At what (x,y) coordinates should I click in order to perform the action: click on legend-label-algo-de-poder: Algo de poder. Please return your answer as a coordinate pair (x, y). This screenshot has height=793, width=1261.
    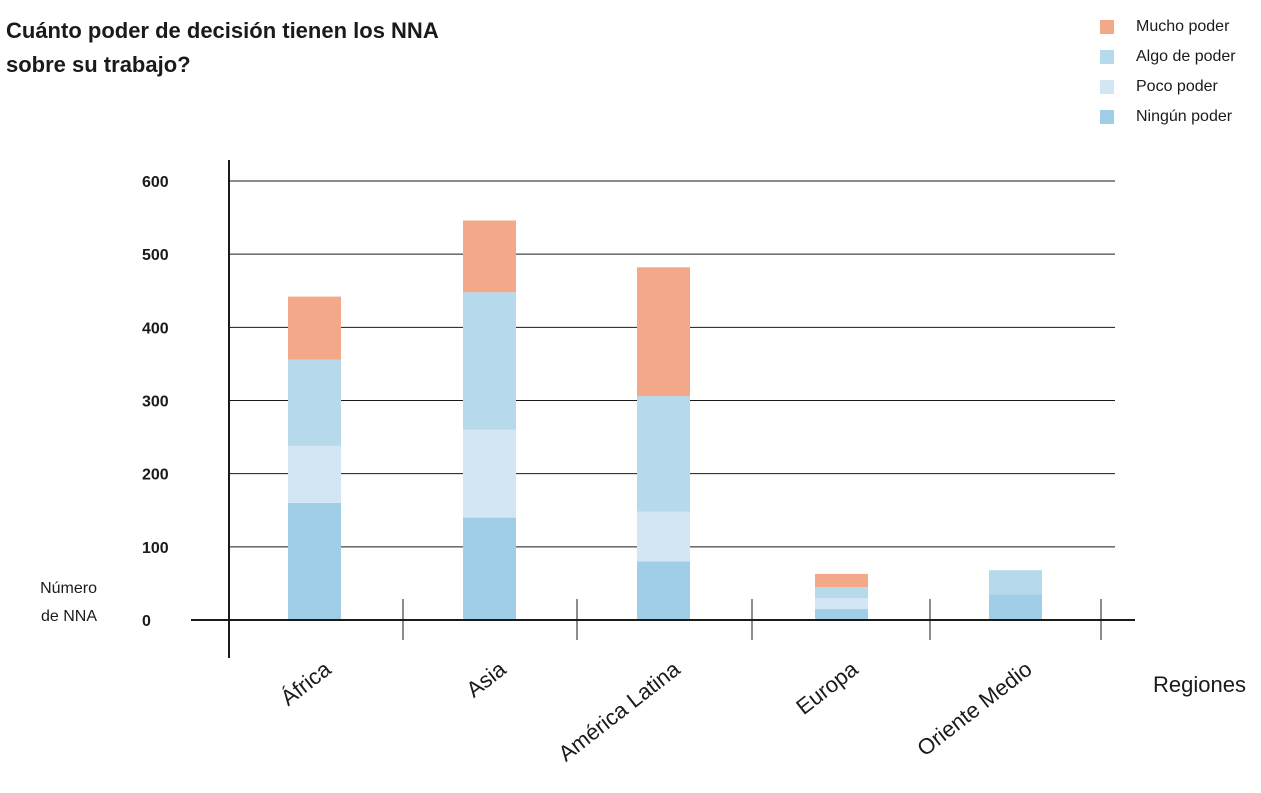
    Looking at the image, I should click on (1186, 56).